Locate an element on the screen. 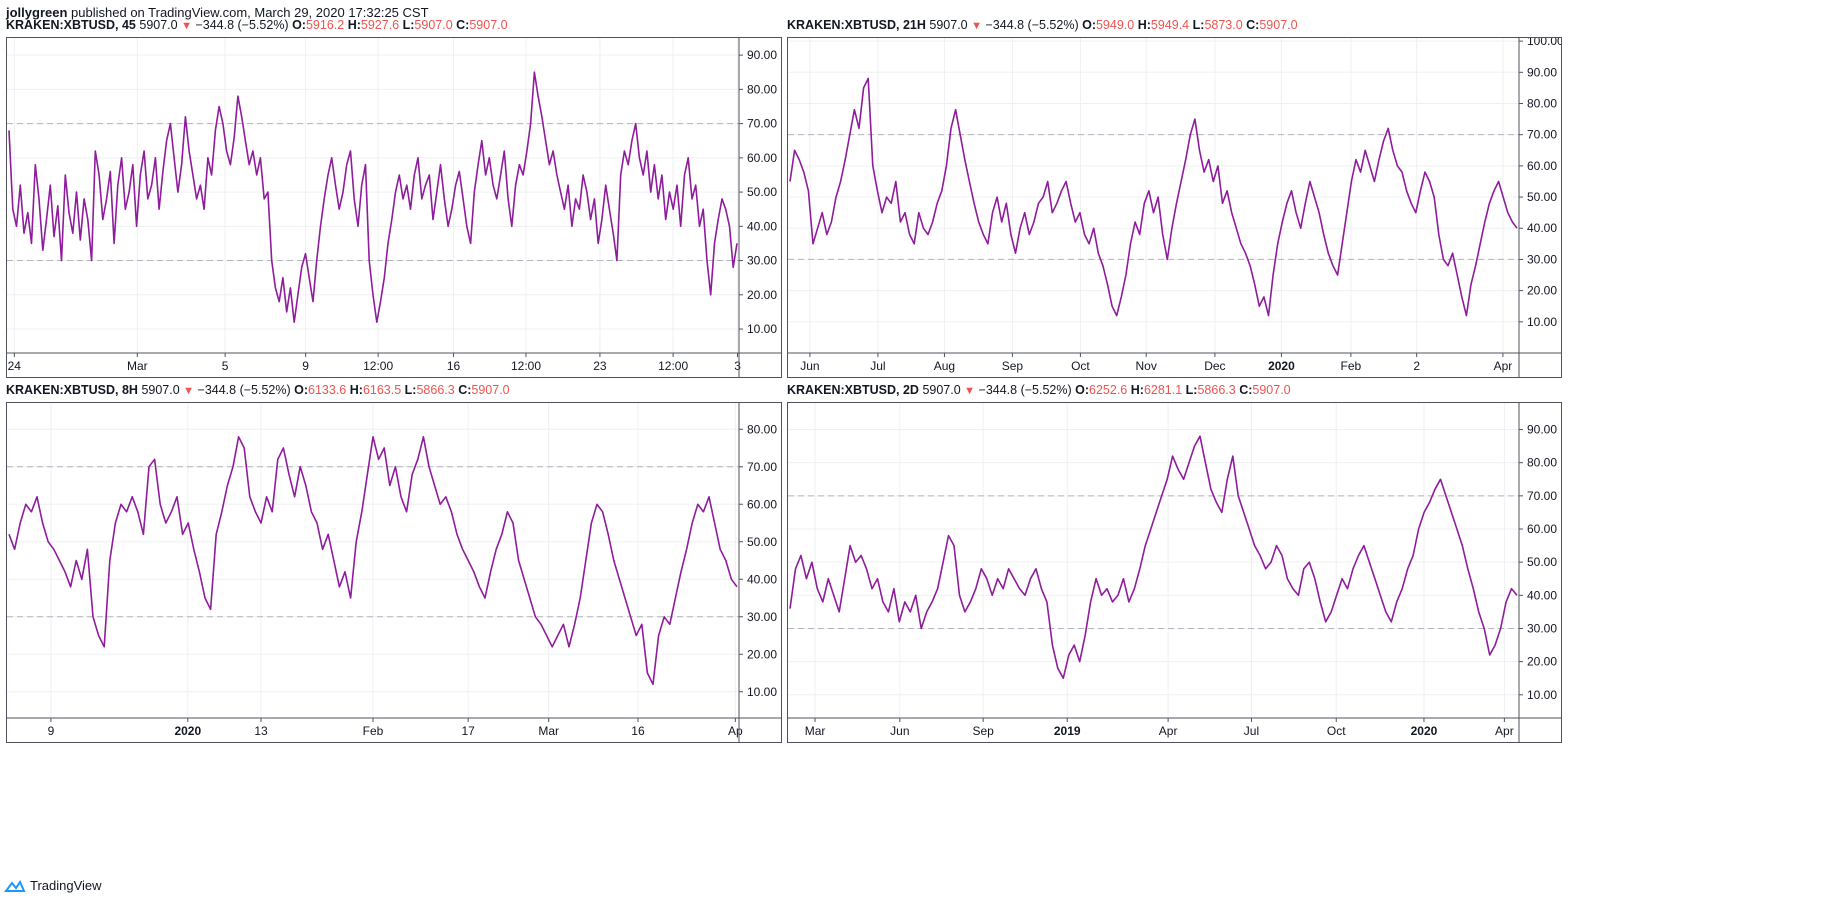 The height and width of the screenshot is (905, 1833). high-value: 5949.4 is located at coordinates (1170, 25).